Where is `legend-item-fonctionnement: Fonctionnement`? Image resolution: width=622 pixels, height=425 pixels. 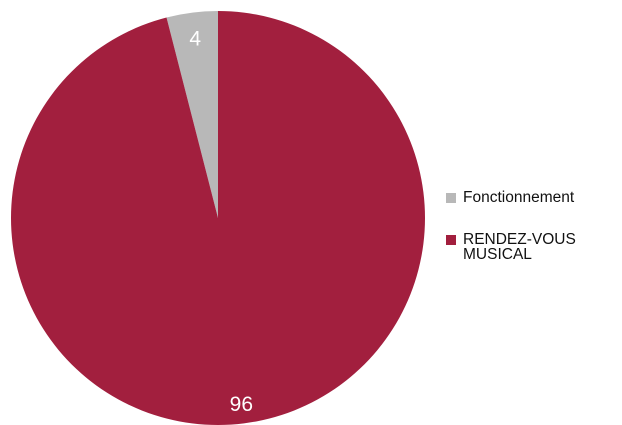 legend-item-fonctionnement: Fonctionnement is located at coordinates (531, 197).